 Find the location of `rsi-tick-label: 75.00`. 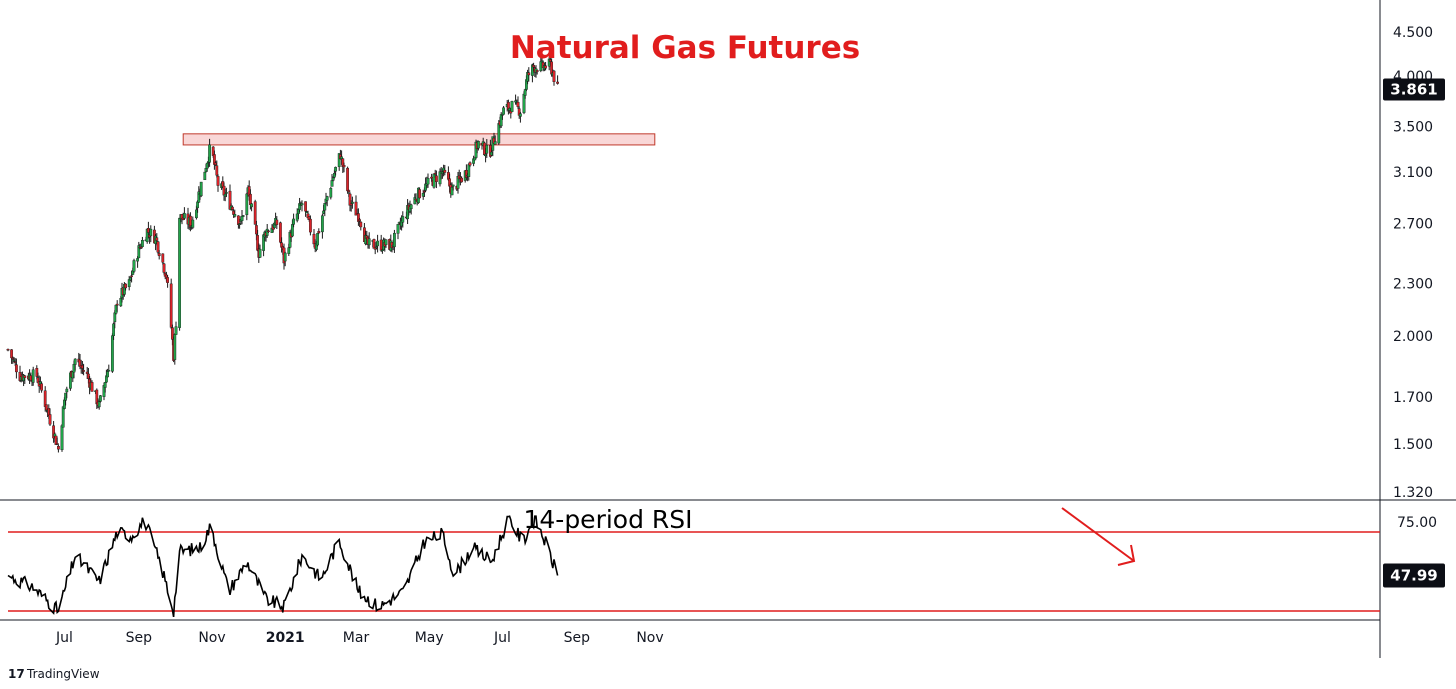

rsi-tick-label: 75.00 is located at coordinates (1417, 523).